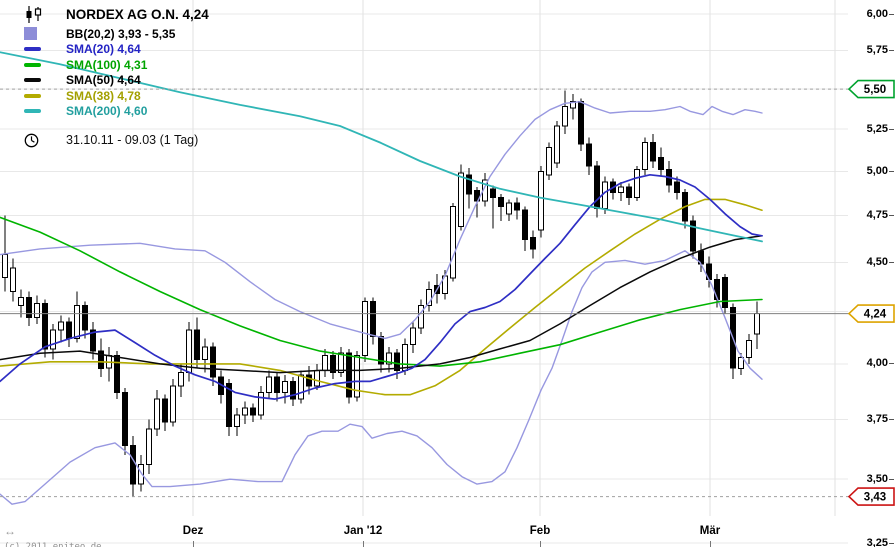  Describe the element at coordinates (53, 536) in the screenshot. I see `watermark: ↔ (c) 2011 eniteo.de` at that location.